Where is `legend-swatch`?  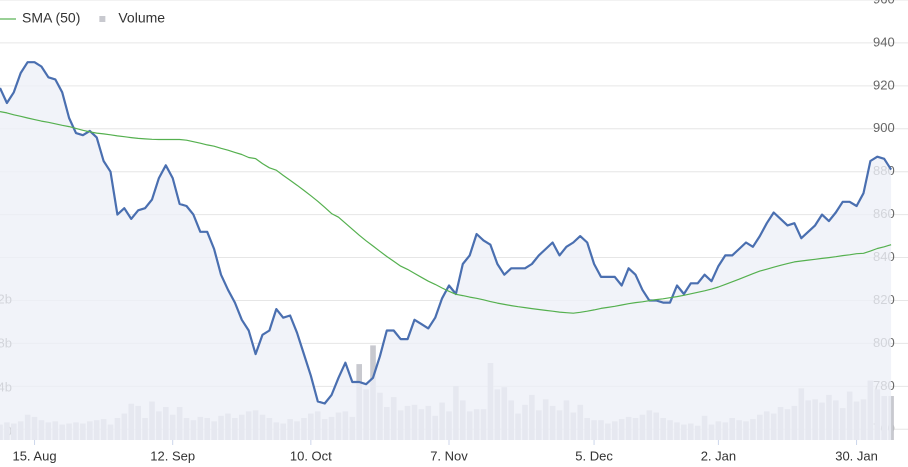 legend-swatch is located at coordinates (102, 19).